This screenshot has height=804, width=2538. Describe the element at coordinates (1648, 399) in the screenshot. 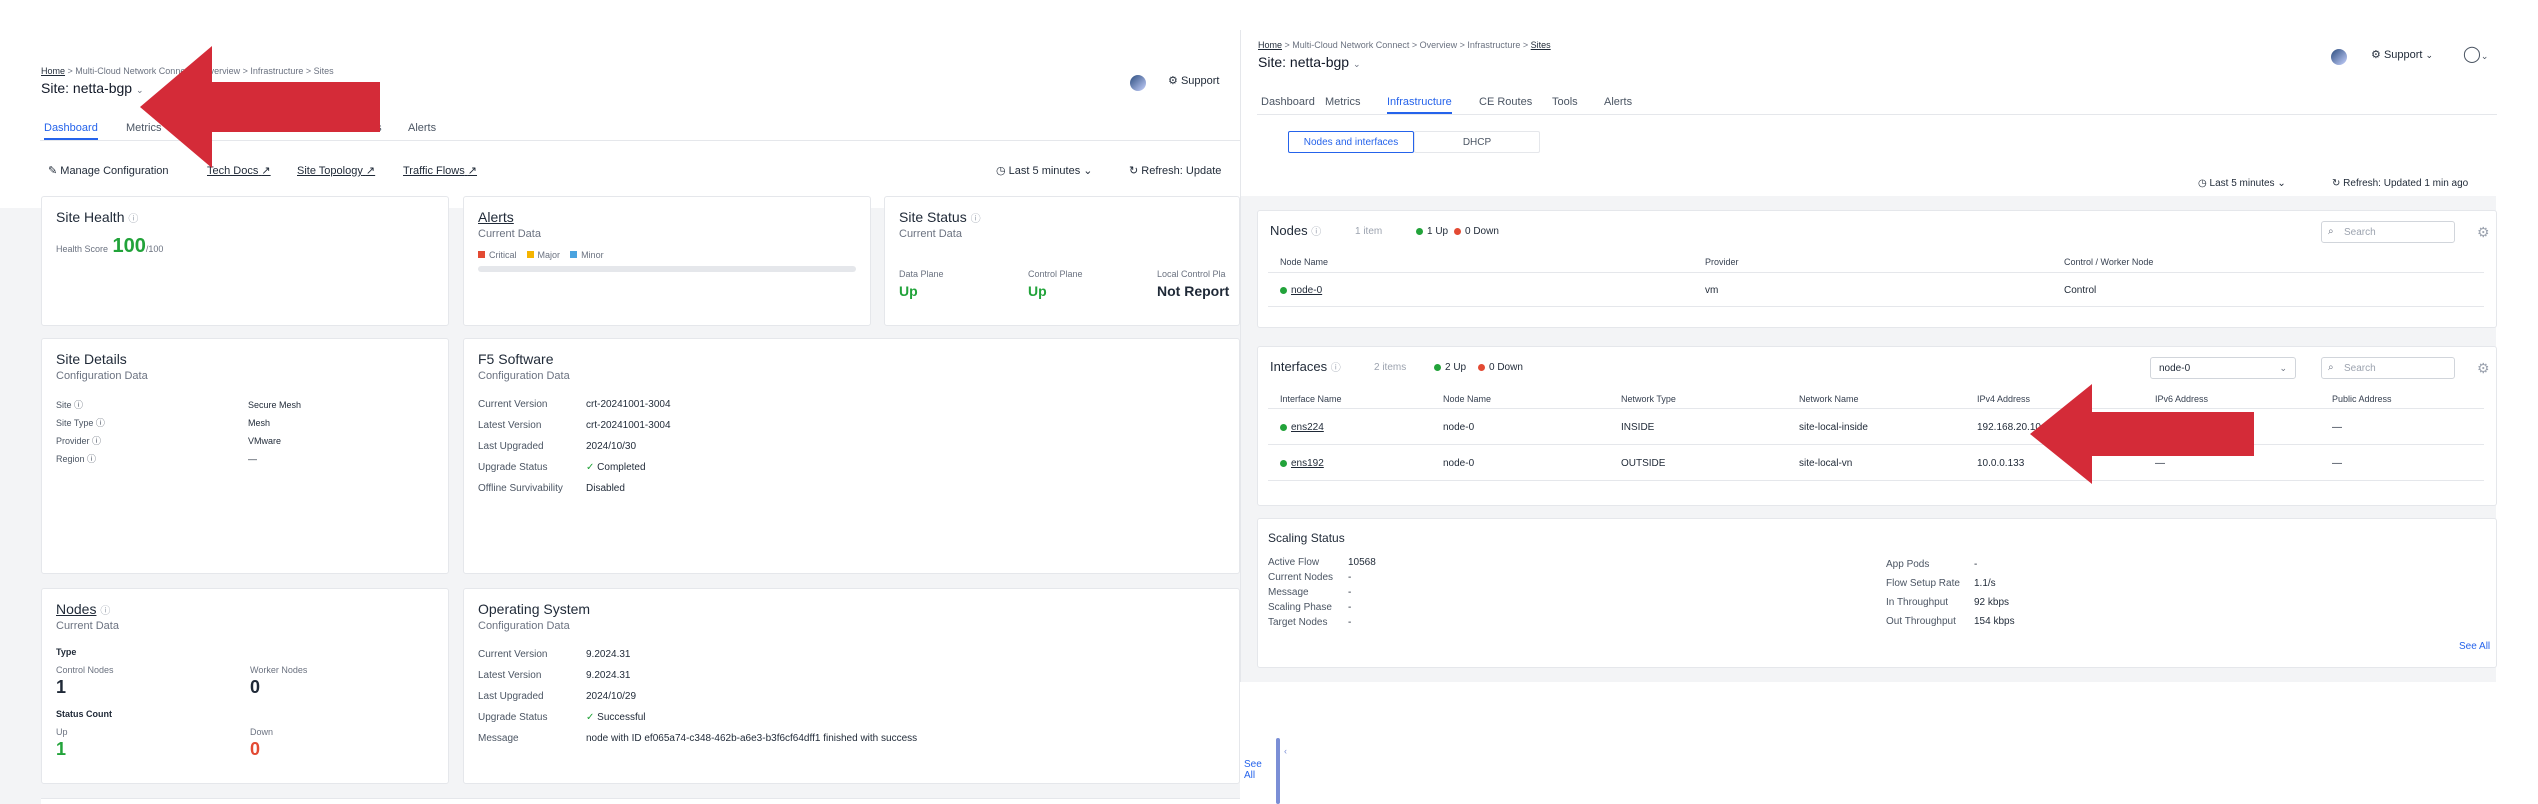

I see `th-network-type: Network Type` at that location.